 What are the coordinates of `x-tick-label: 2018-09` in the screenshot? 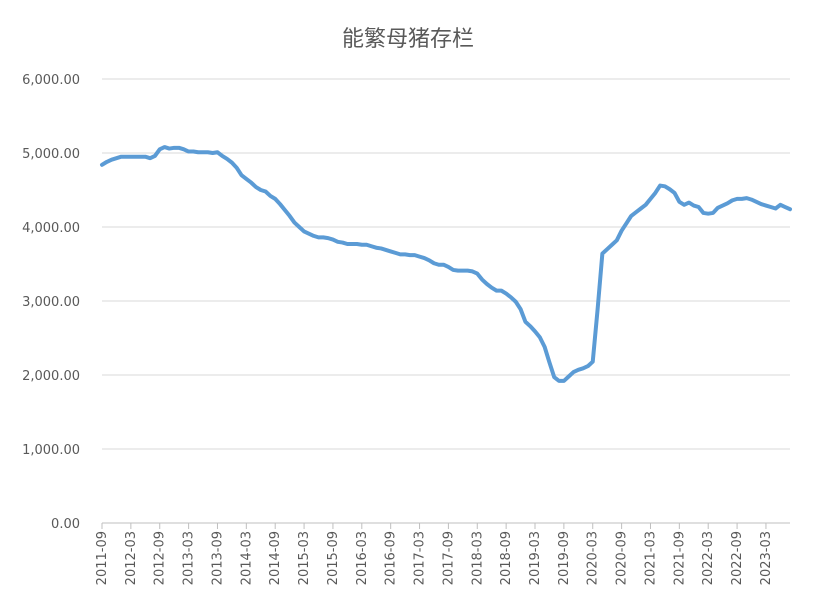 It's located at (506, 558).